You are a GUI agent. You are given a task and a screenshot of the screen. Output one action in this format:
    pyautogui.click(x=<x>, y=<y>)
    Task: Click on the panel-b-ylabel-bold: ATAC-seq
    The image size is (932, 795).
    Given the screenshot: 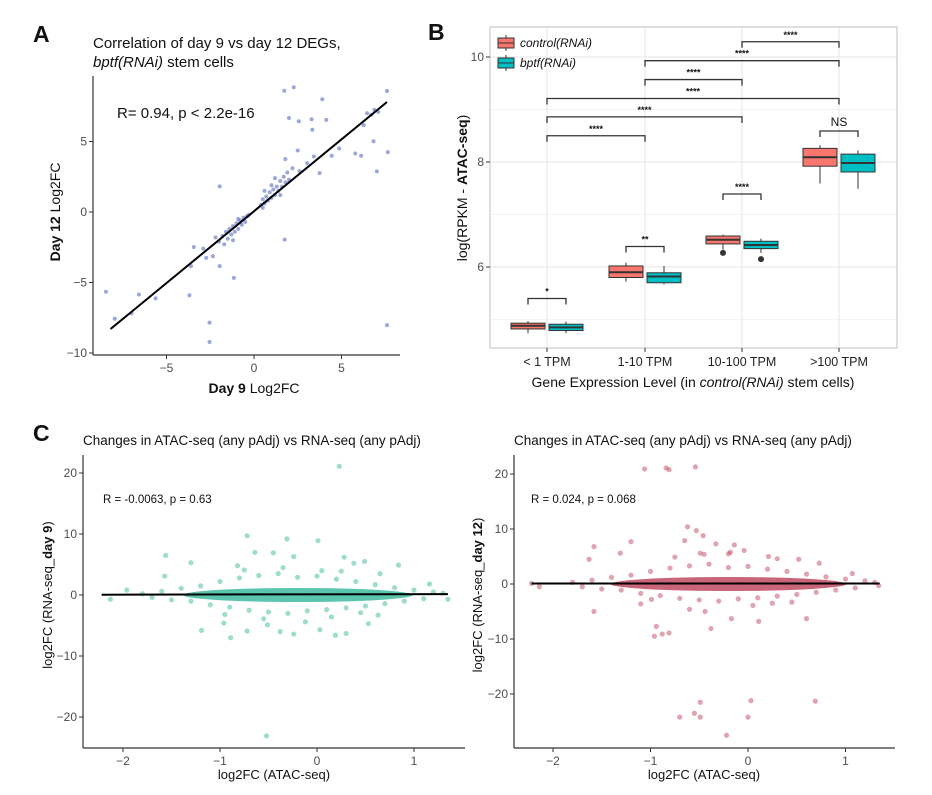 What is the action you would take?
    pyautogui.click(x=462, y=152)
    